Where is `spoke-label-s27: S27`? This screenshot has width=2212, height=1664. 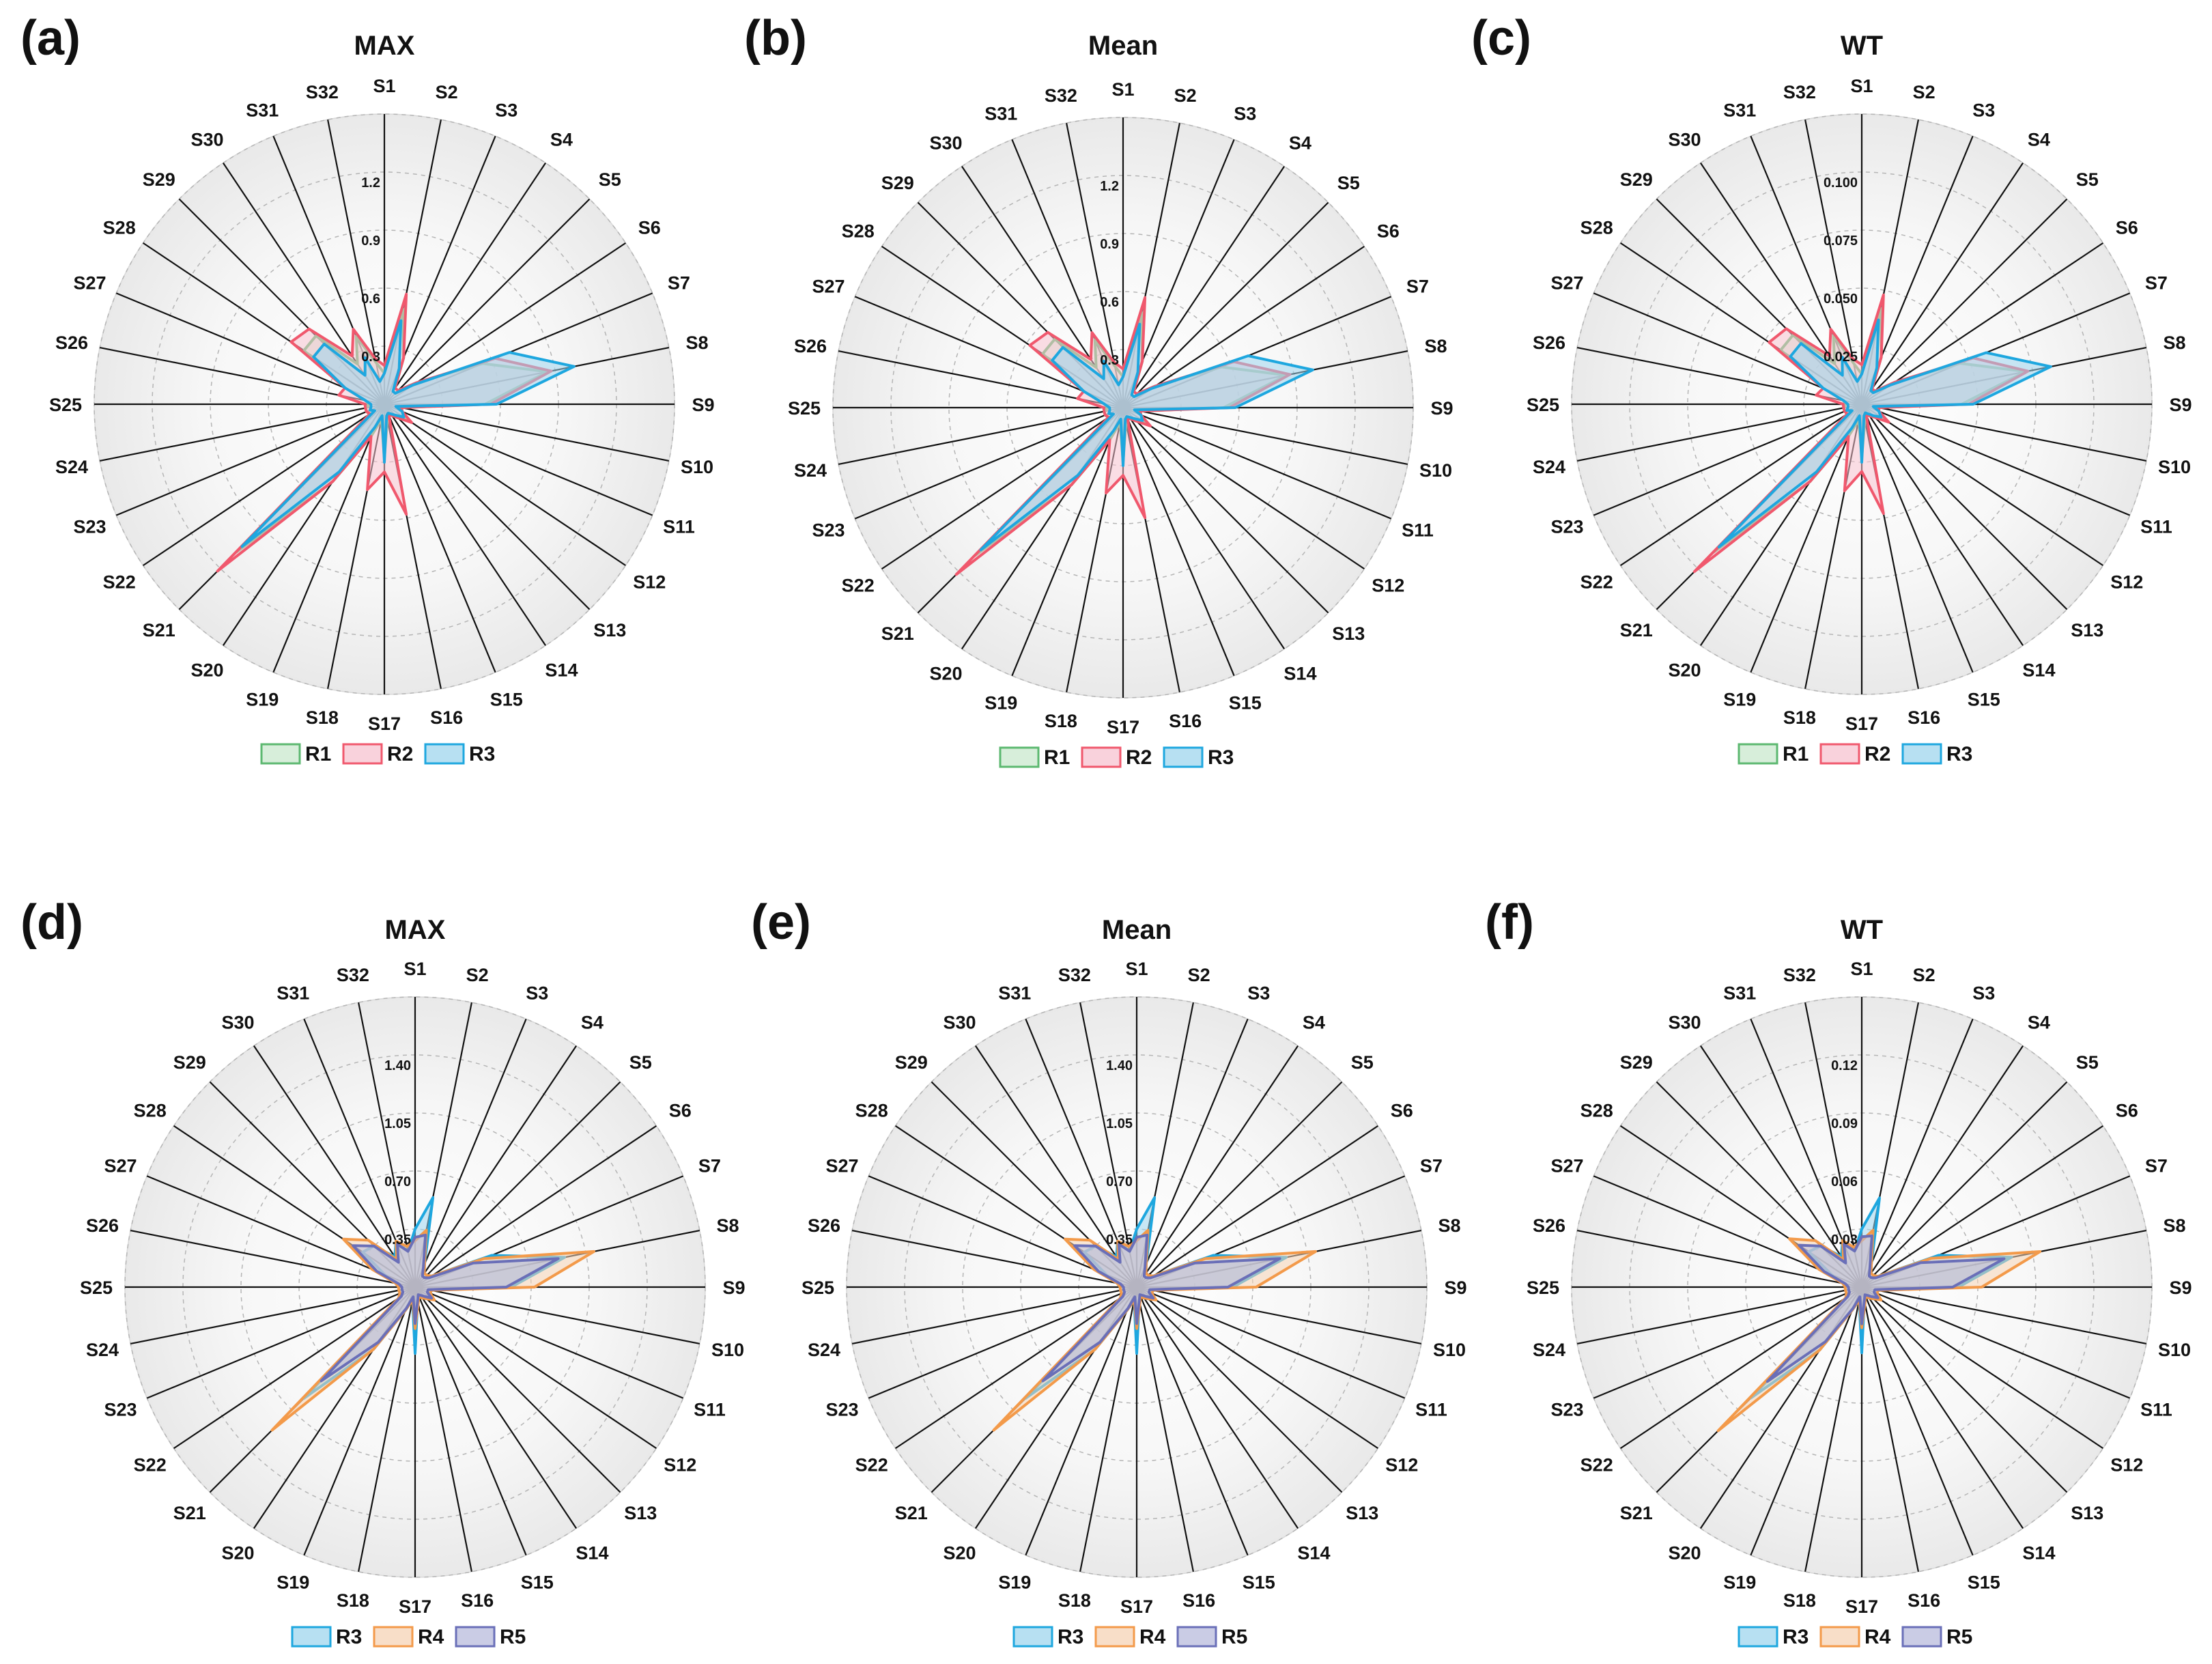 spoke-label-s27: S27 is located at coordinates (120, 1165).